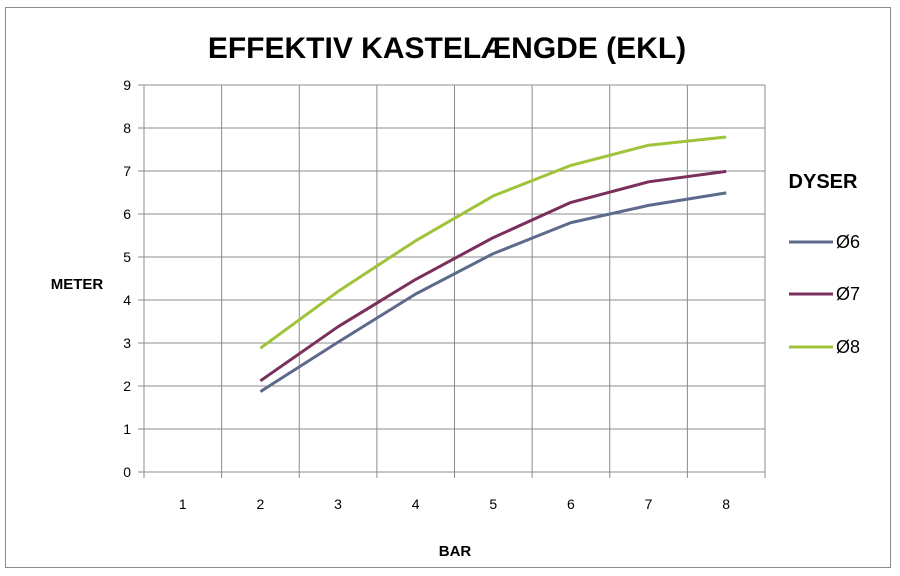  Describe the element at coordinates (127, 343) in the screenshot. I see `y-tick-label: 3` at that location.